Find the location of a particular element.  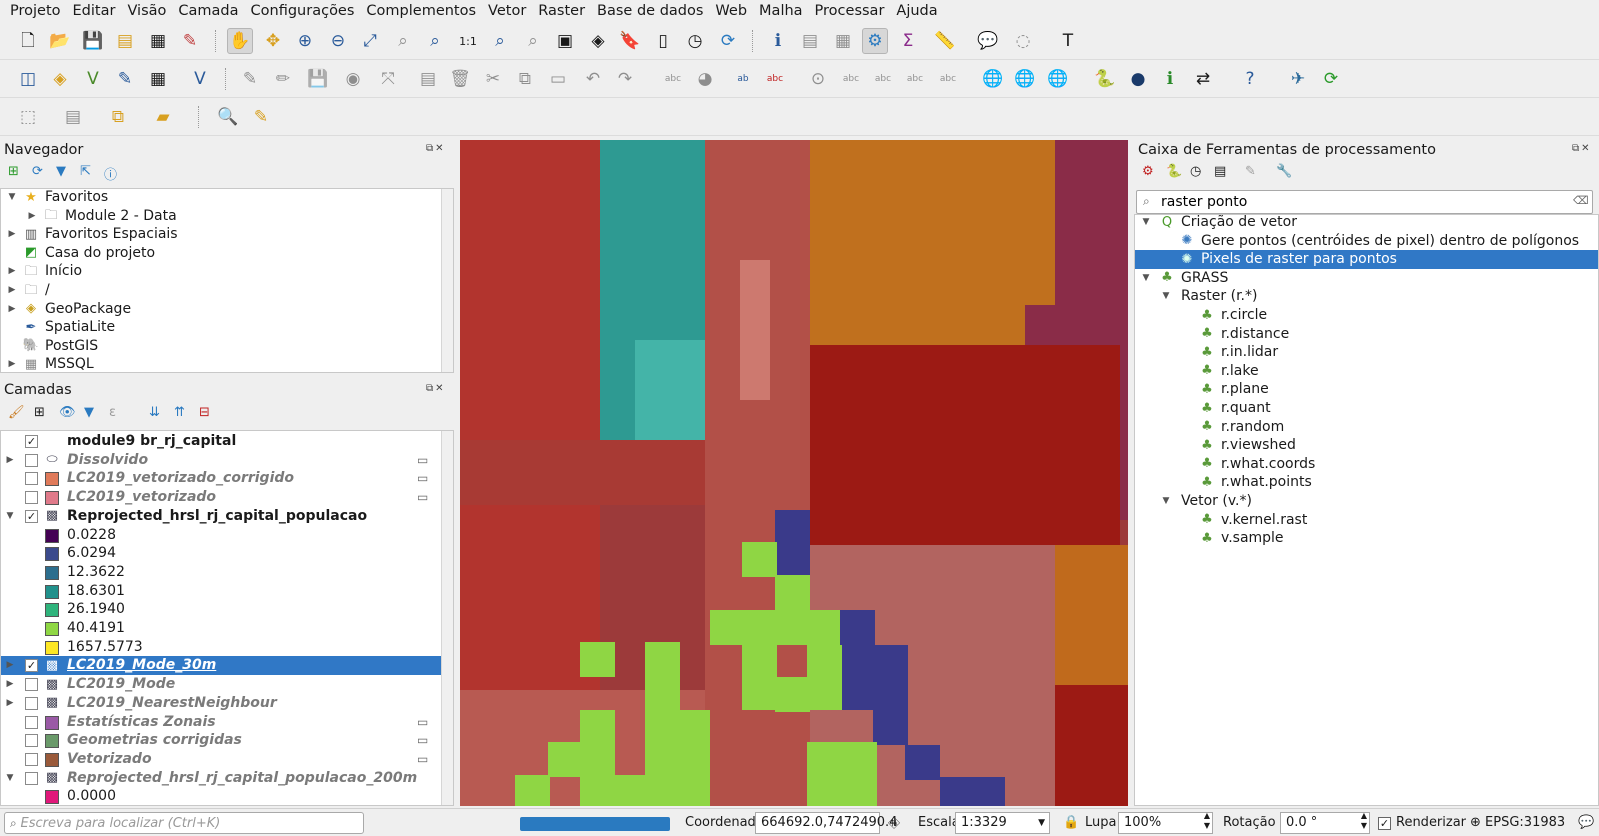

info-icon: ⓘ is located at coordinates (111, 175).